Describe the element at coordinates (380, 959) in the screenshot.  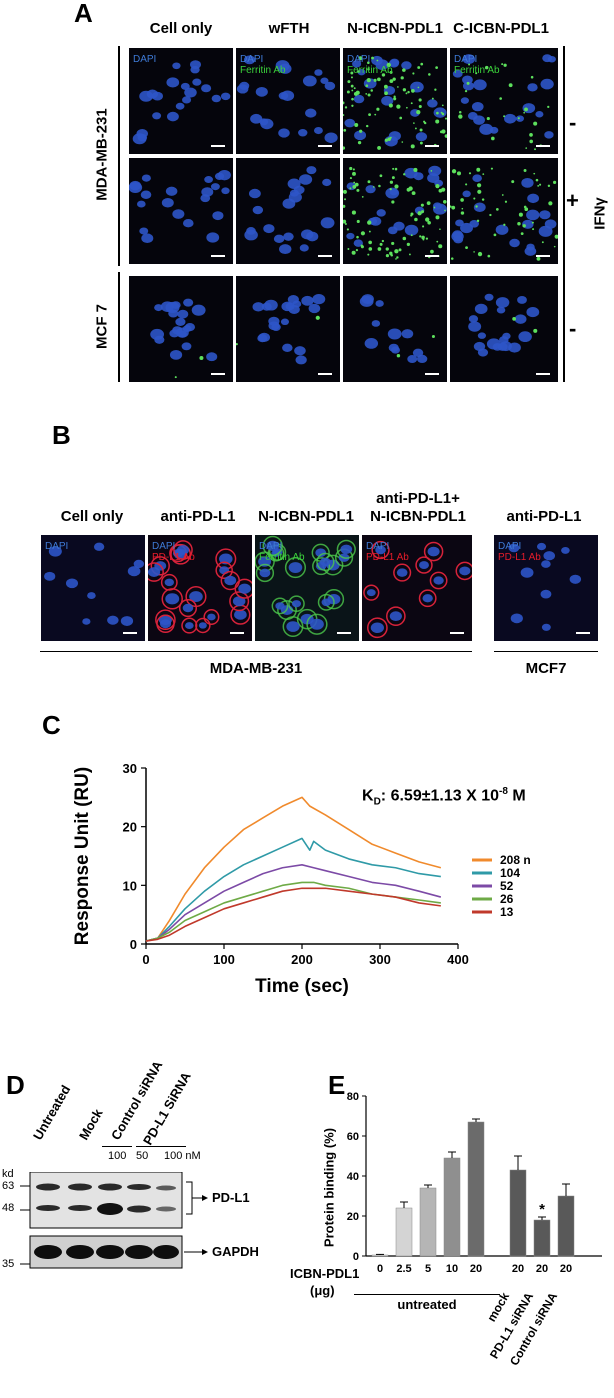
I see `x-tick-label: 300` at that location.